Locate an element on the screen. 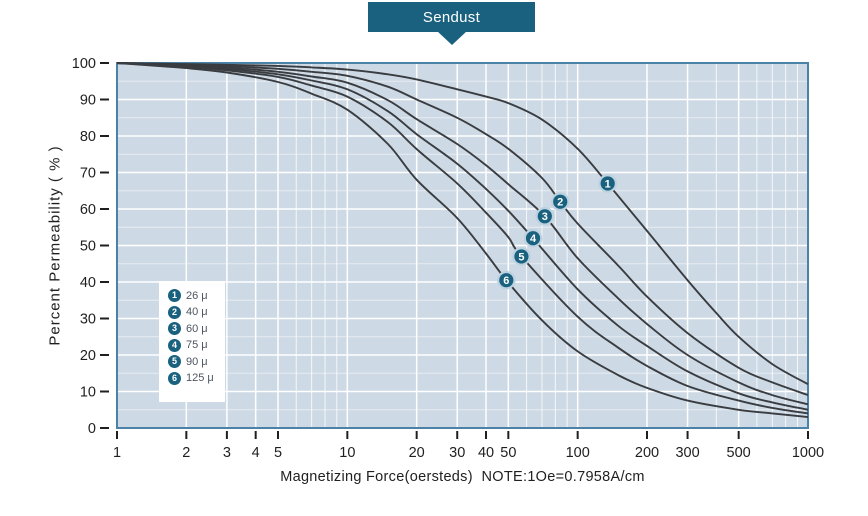 Image resolution: width=868 pixels, height=516 pixels. banner-pointer-icon is located at coordinates (452, 38).